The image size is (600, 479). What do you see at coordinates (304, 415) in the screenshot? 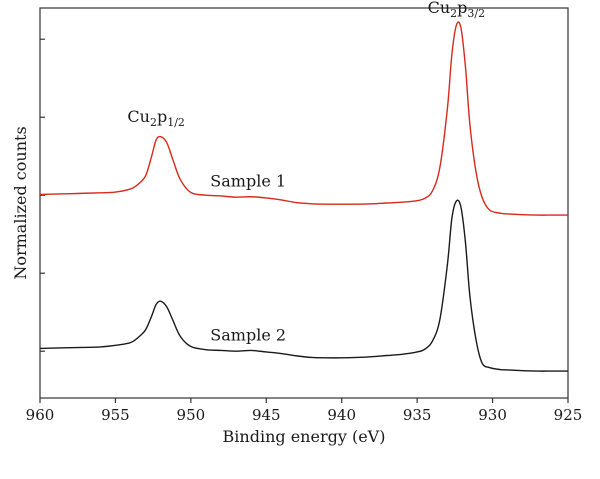
I see `x-axis-tick-labels: 960 955 950 945 940 935 930 925` at bounding box center [304, 415].